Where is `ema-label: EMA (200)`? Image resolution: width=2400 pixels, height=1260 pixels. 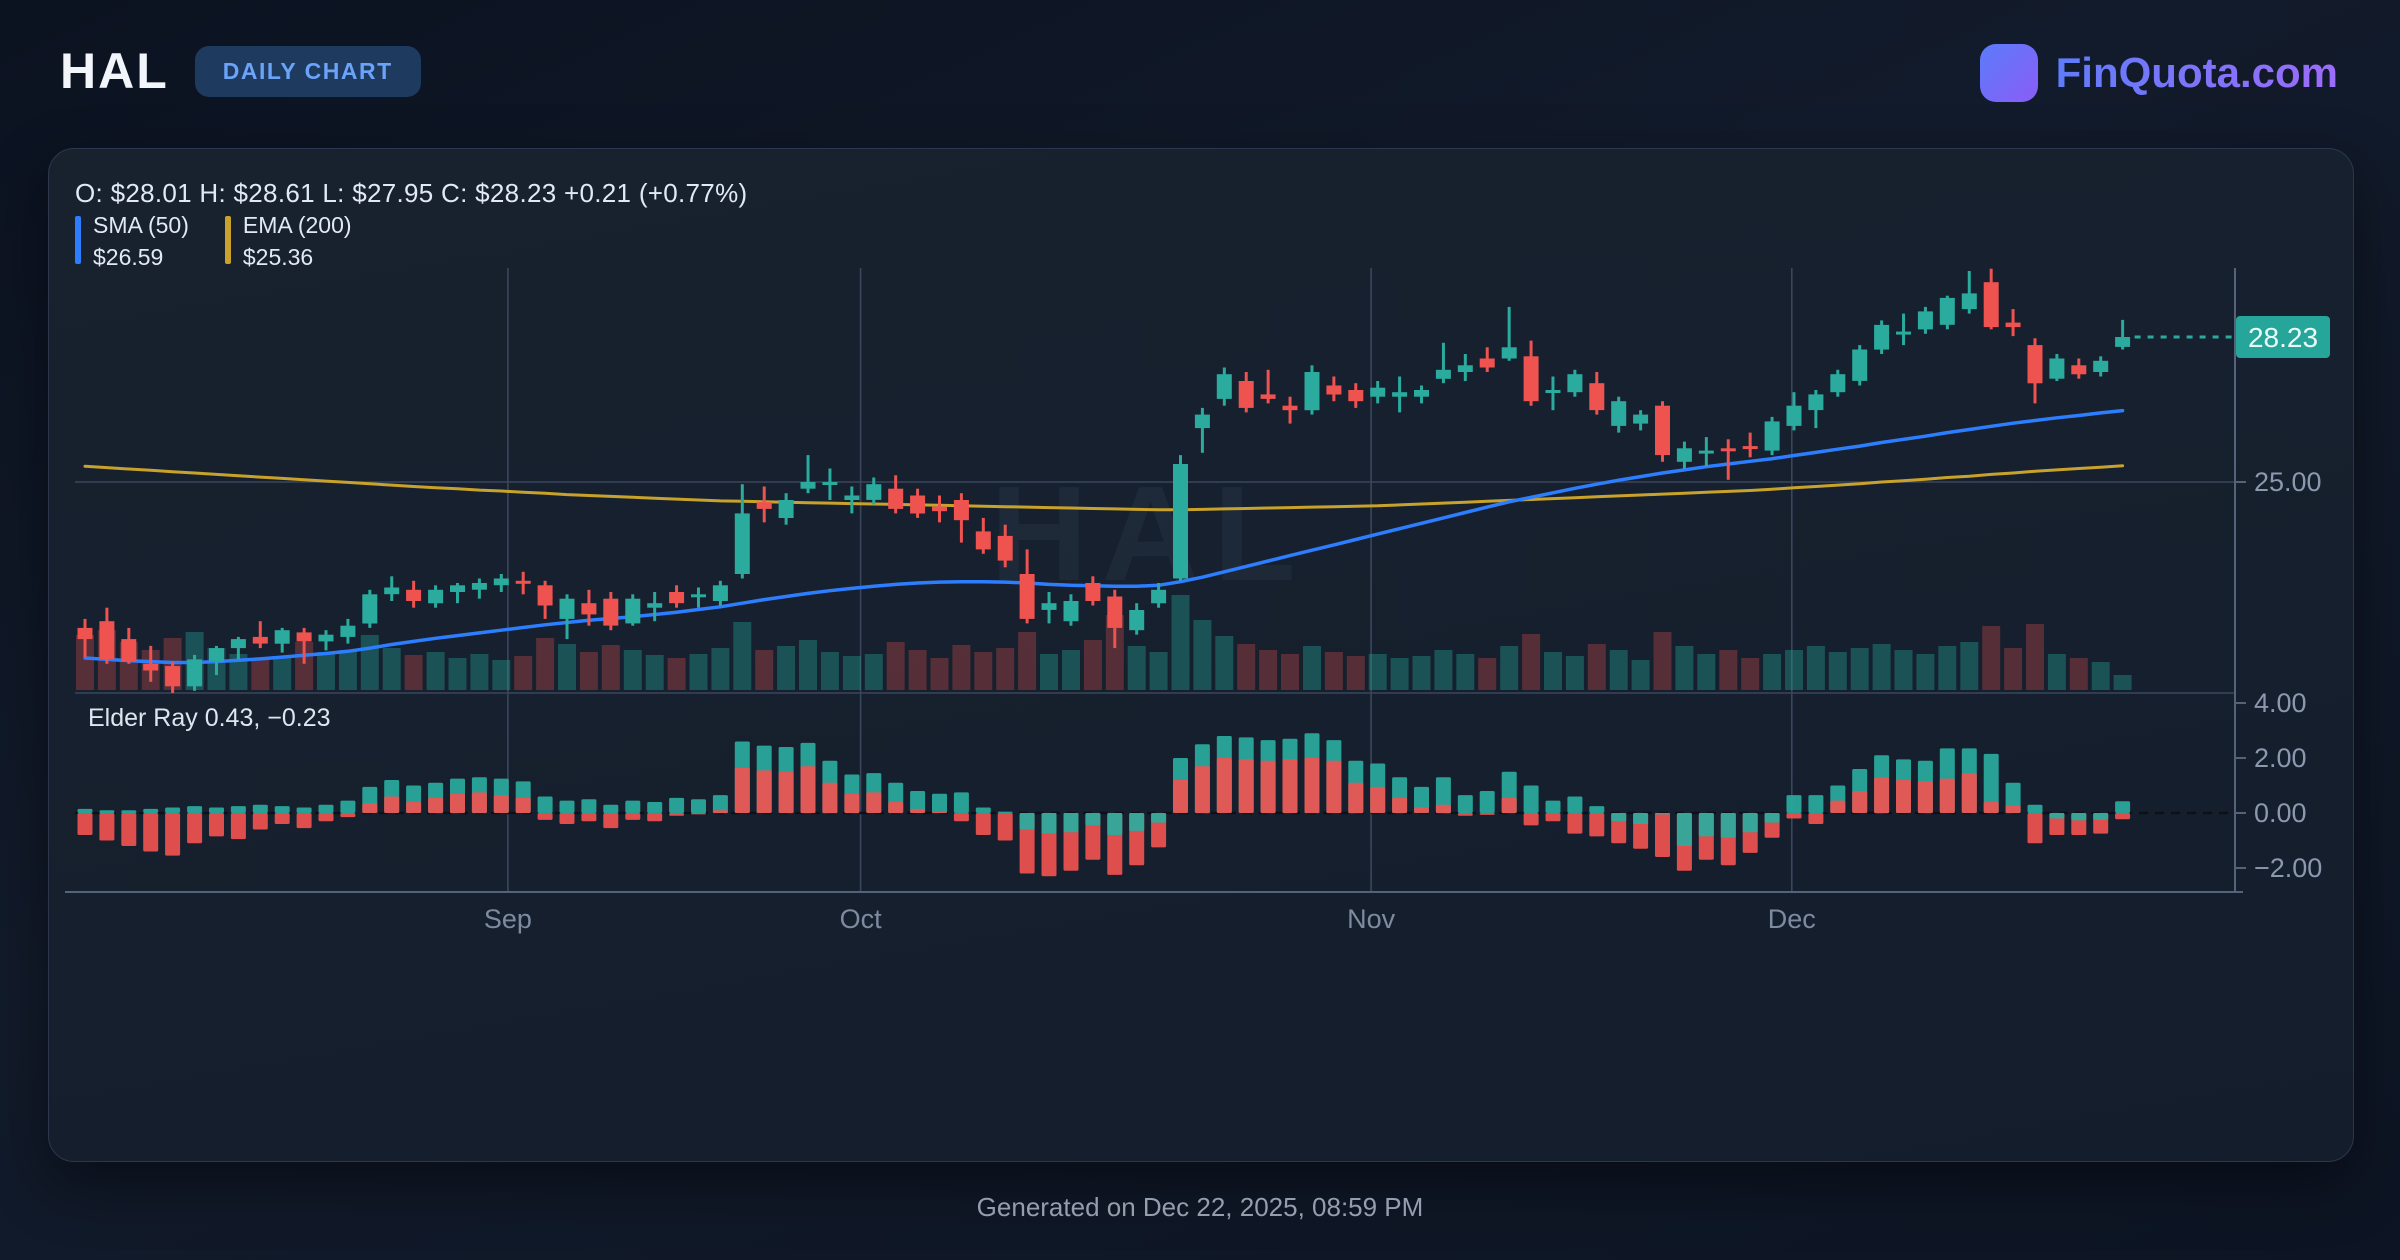 ema-label: EMA (200) is located at coordinates (297, 225).